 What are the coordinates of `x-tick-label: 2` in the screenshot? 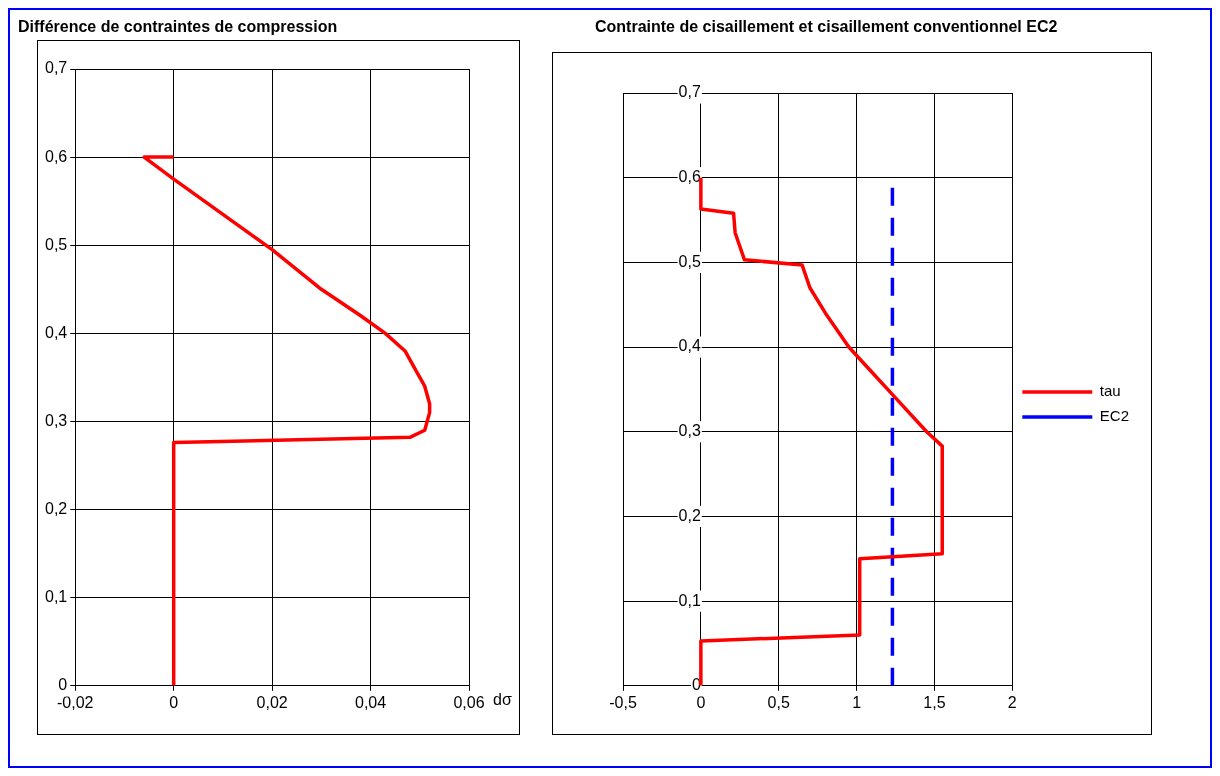 It's located at (1012, 702).